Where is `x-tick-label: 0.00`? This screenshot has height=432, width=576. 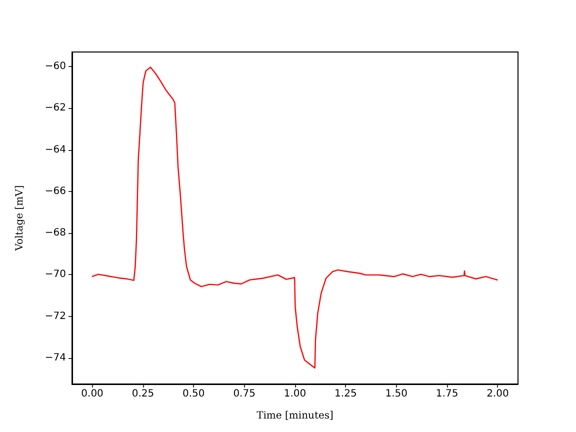 x-tick-label: 0.00 is located at coordinates (92, 394).